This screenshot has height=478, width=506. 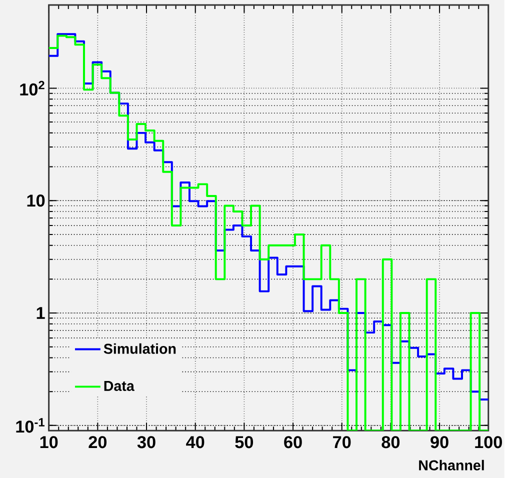 What do you see at coordinates (140, 348) in the screenshot?
I see `legend-label: Simulation` at bounding box center [140, 348].